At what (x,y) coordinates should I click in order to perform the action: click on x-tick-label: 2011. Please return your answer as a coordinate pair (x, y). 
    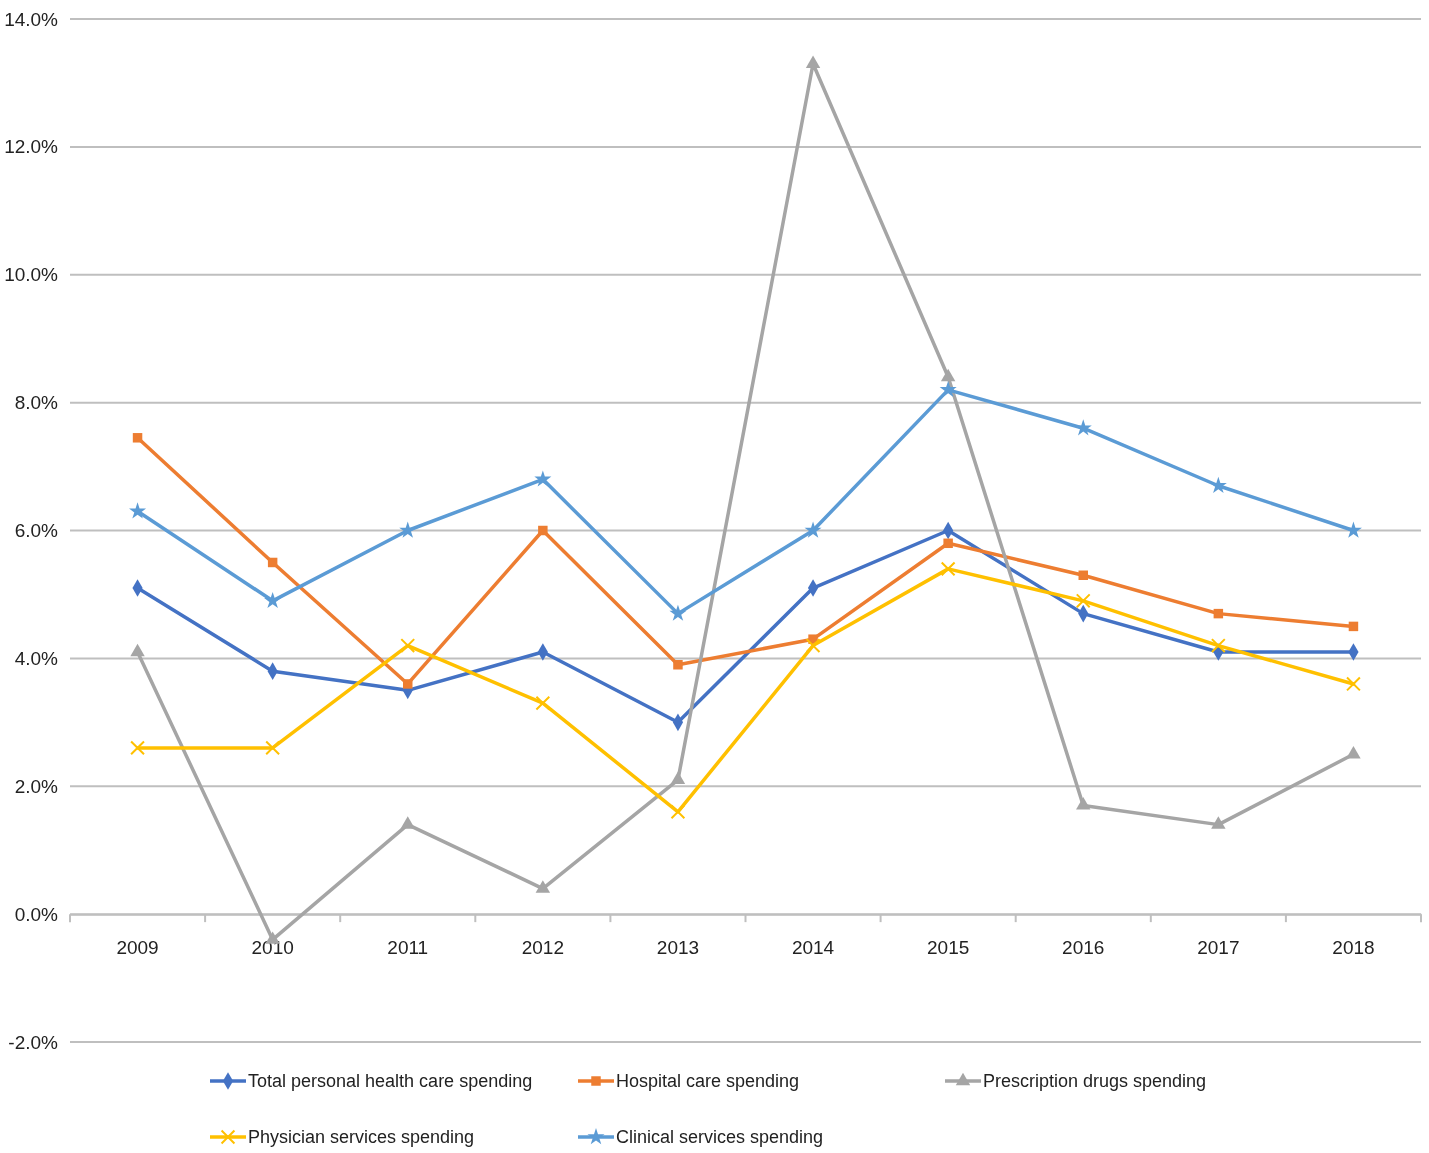
    Looking at the image, I should click on (408, 947).